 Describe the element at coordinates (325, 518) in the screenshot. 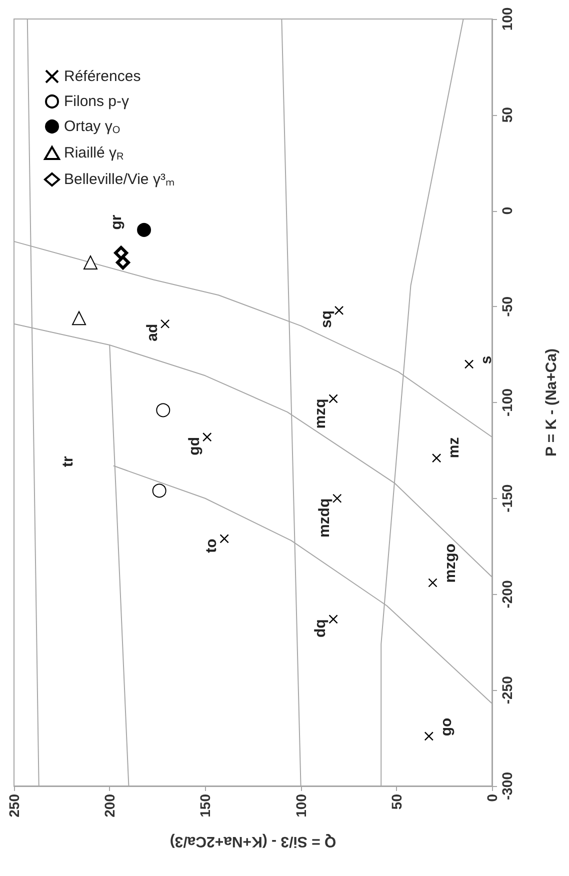

I see `data-label: mzdq` at that location.